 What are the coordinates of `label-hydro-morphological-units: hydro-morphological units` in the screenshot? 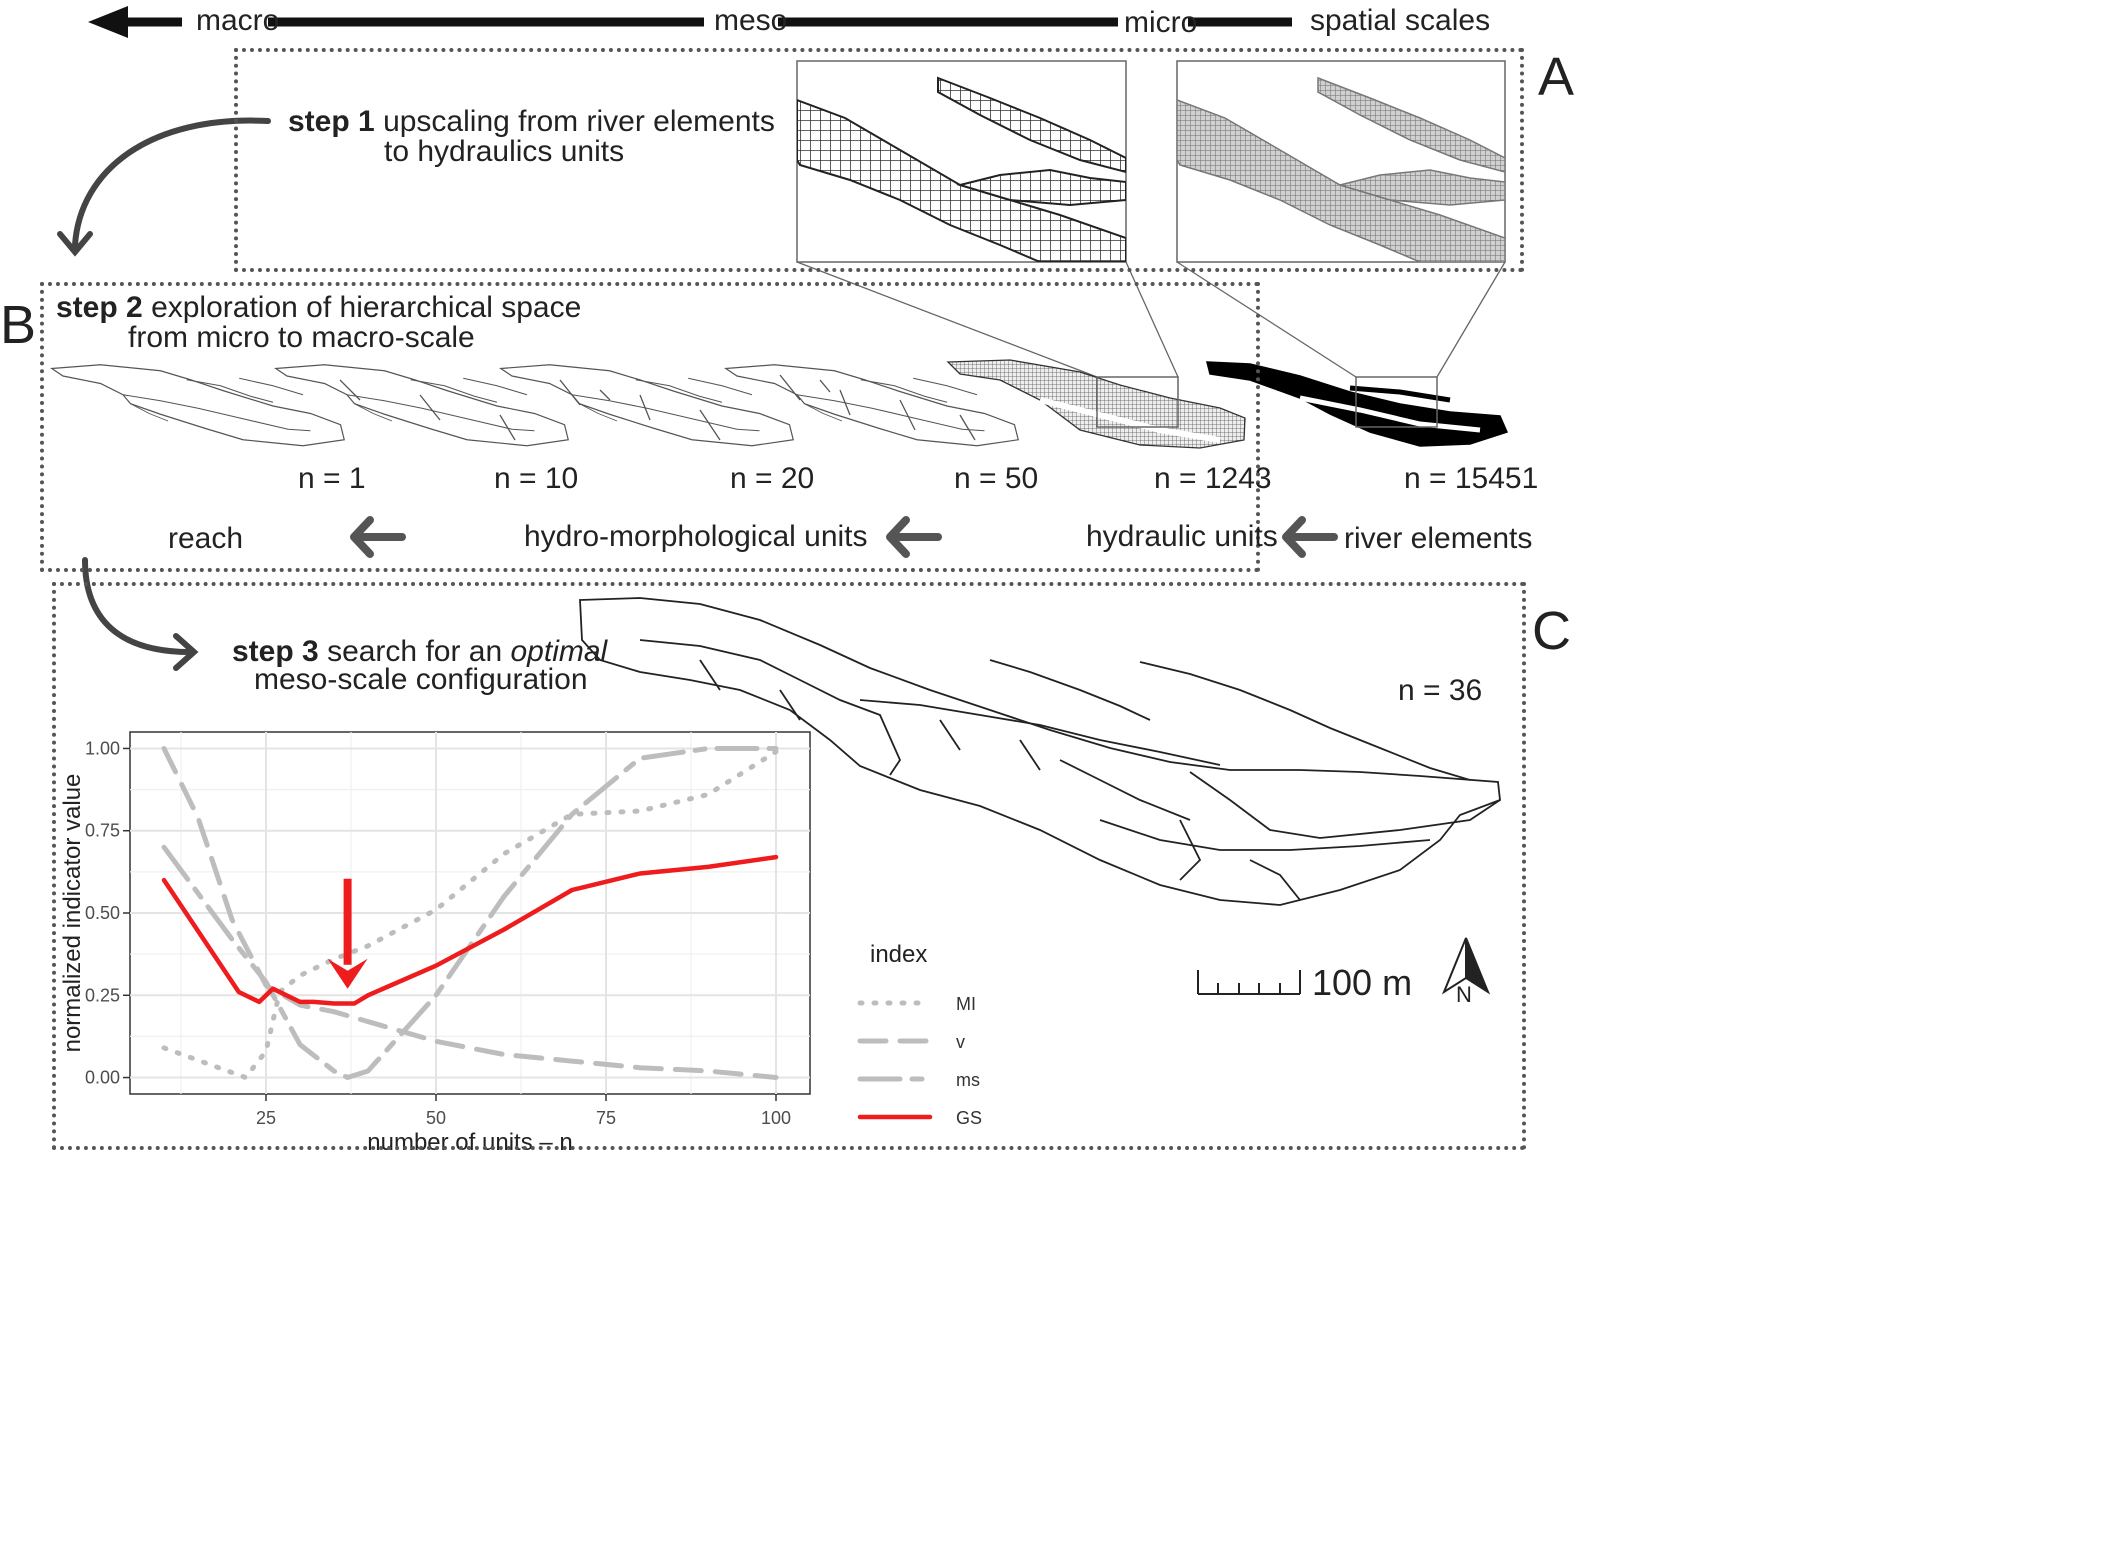 It's located at (696, 536).